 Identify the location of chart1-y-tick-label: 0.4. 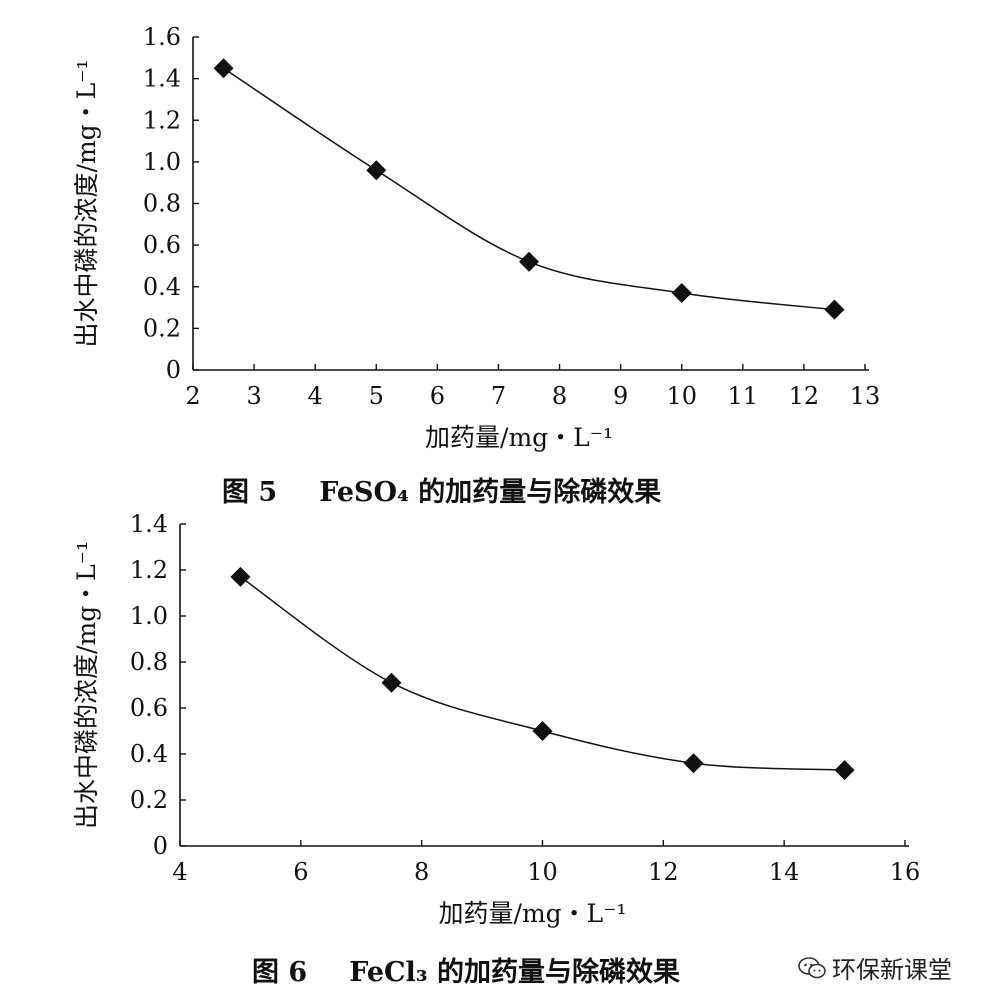
(162, 287).